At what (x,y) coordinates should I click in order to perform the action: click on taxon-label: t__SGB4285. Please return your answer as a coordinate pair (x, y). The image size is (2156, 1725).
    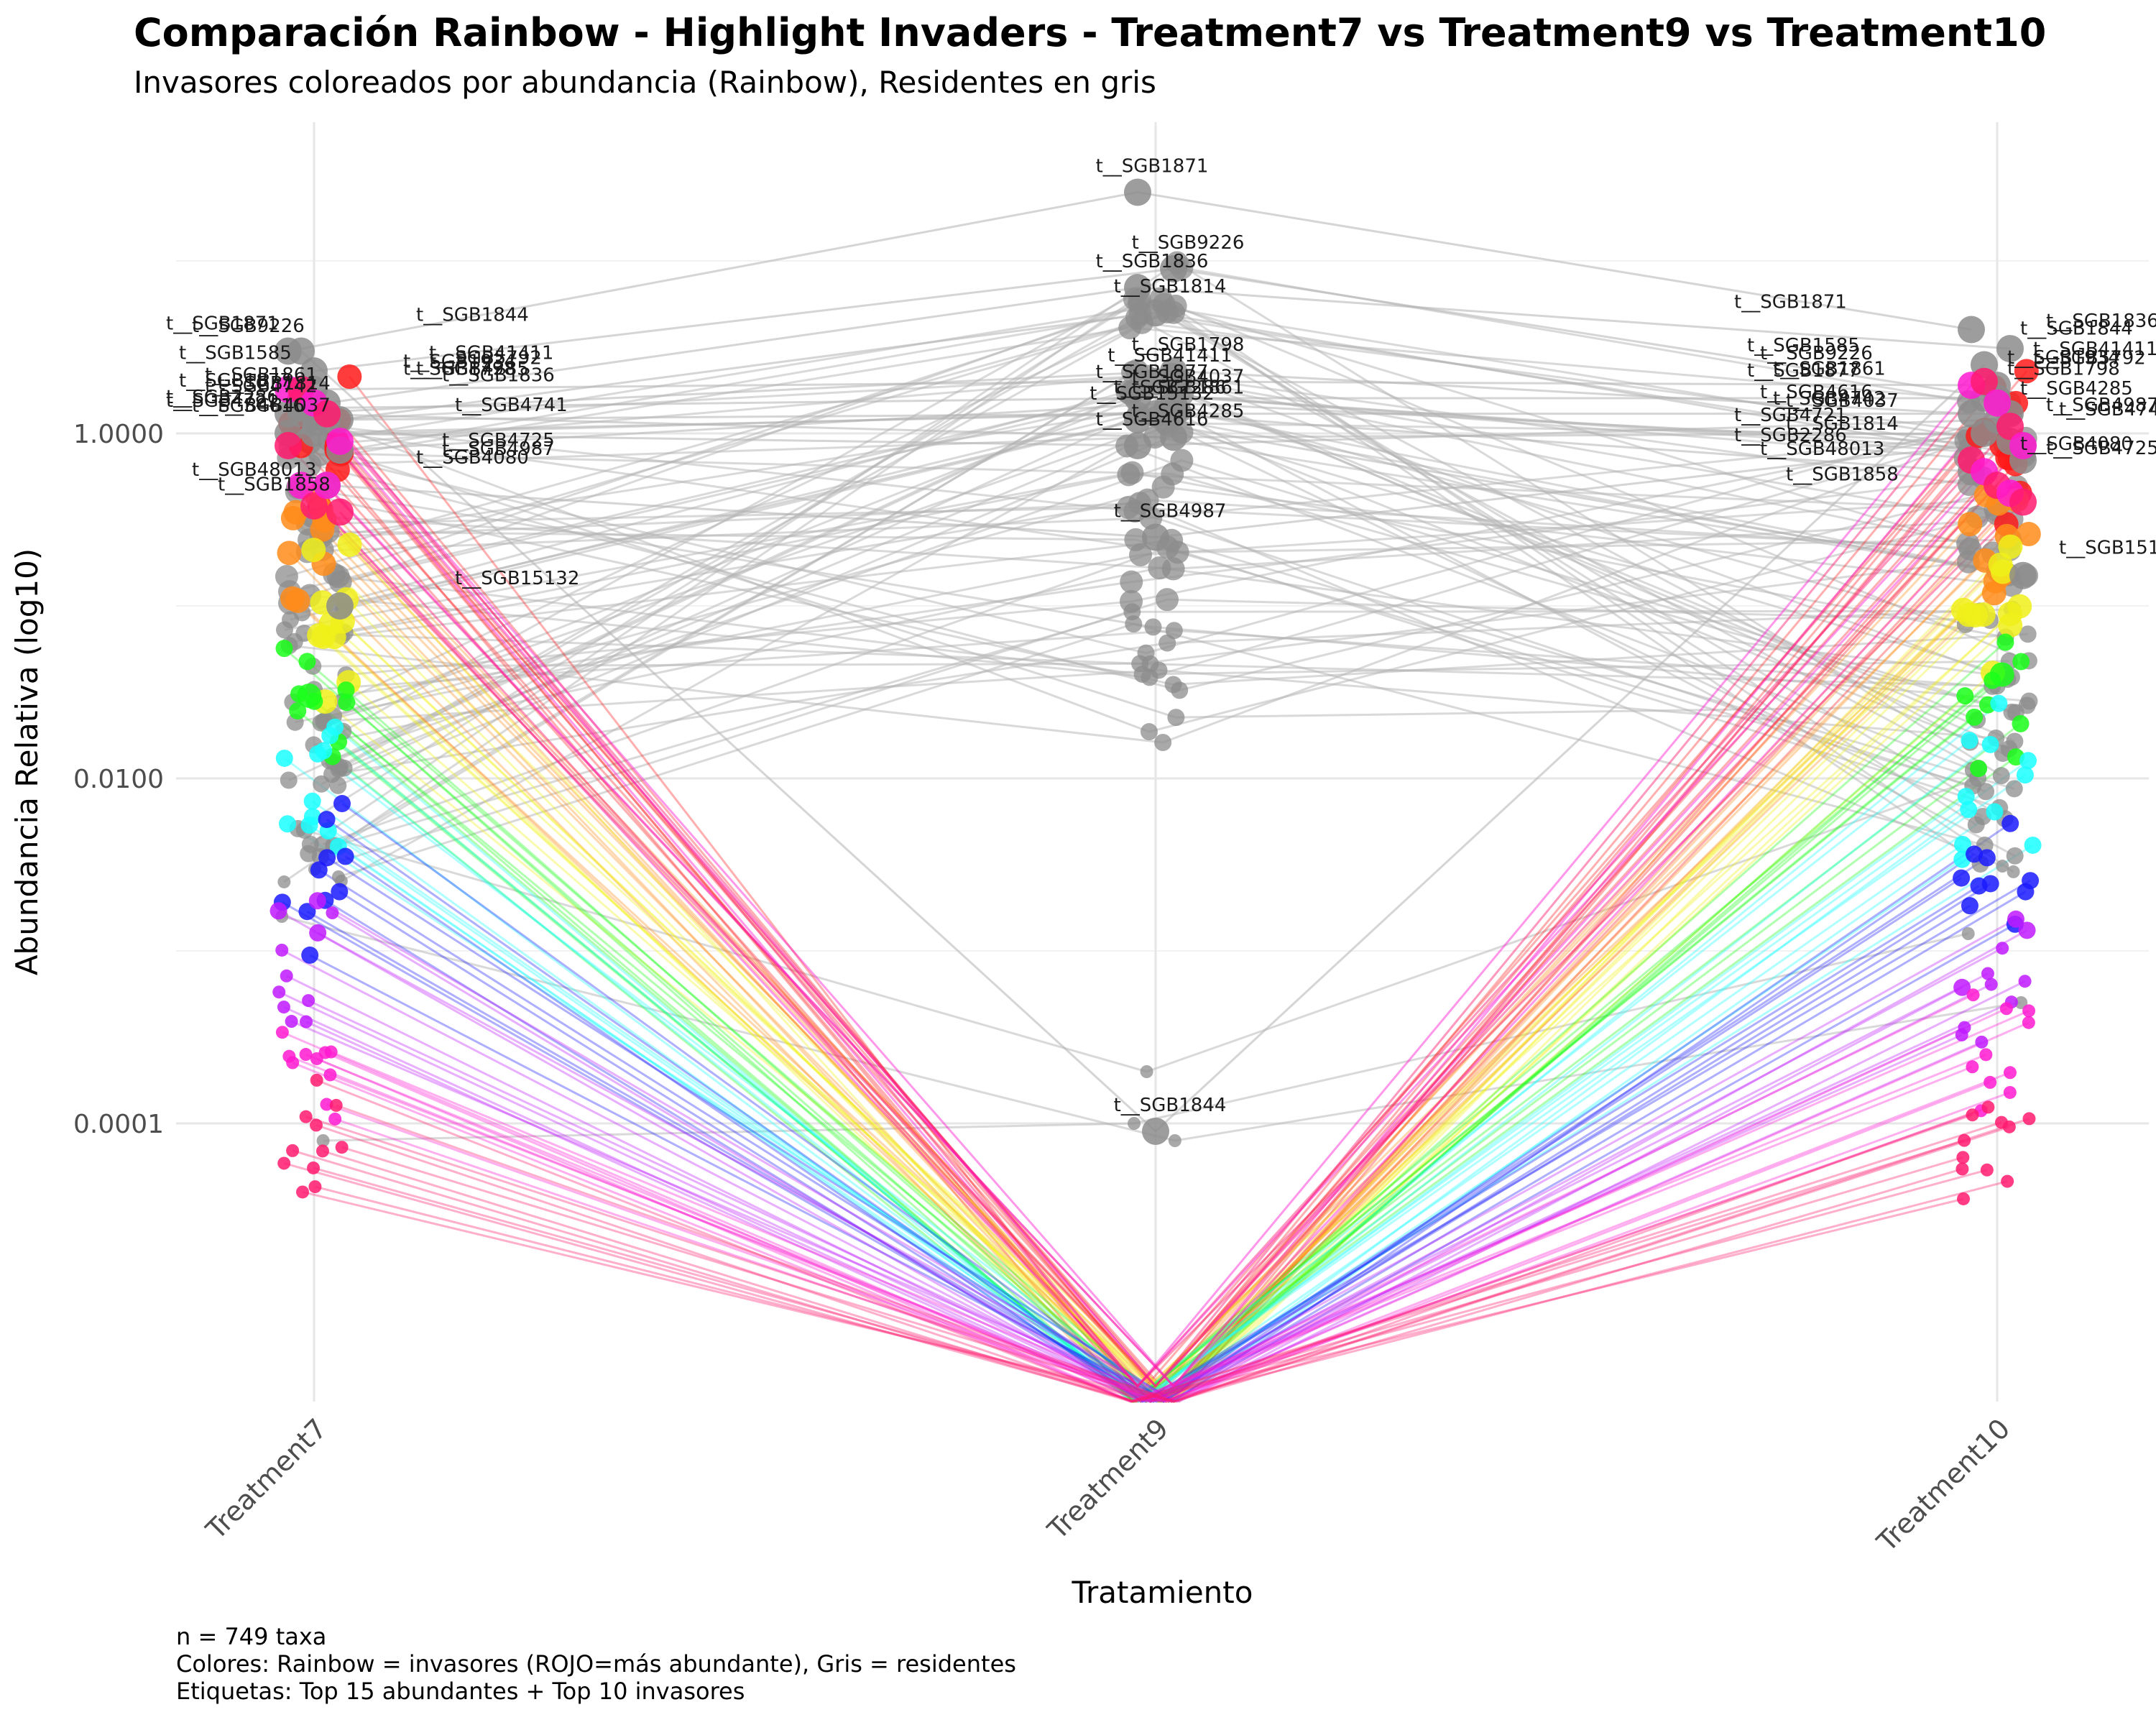
    Looking at the image, I should click on (2076, 389).